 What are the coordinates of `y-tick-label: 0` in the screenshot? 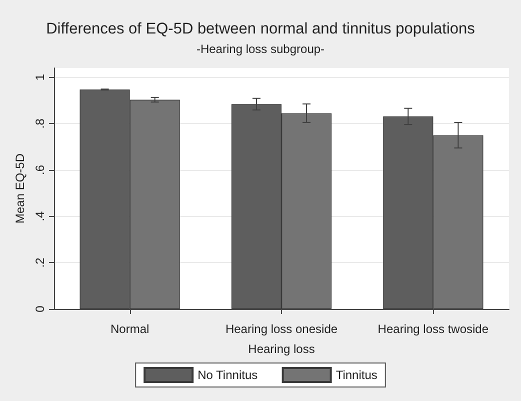 It's located at (40, 308).